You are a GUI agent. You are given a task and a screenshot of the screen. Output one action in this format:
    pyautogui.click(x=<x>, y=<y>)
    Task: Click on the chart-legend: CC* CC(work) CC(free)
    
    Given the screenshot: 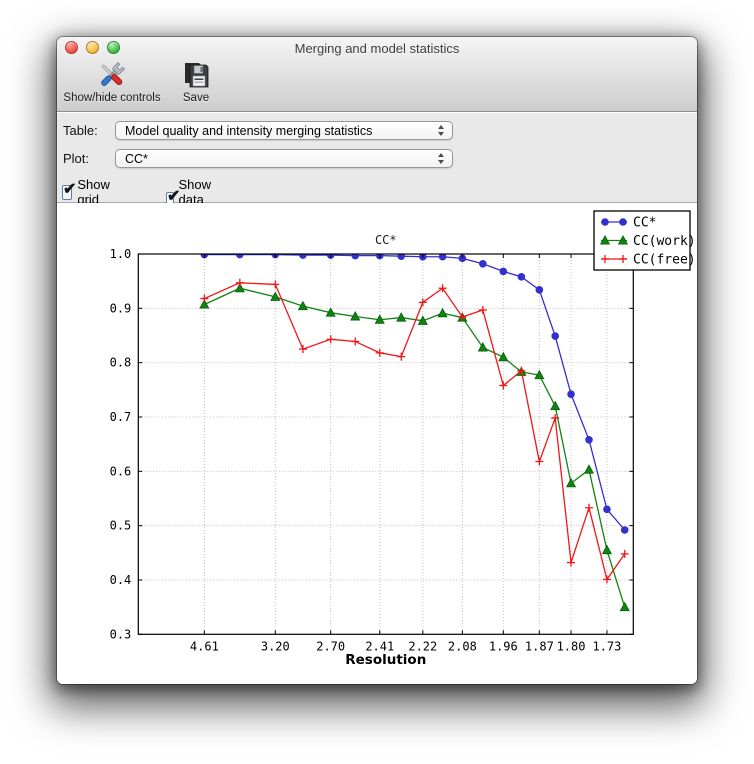 What is the action you would take?
    pyautogui.click(x=644, y=240)
    